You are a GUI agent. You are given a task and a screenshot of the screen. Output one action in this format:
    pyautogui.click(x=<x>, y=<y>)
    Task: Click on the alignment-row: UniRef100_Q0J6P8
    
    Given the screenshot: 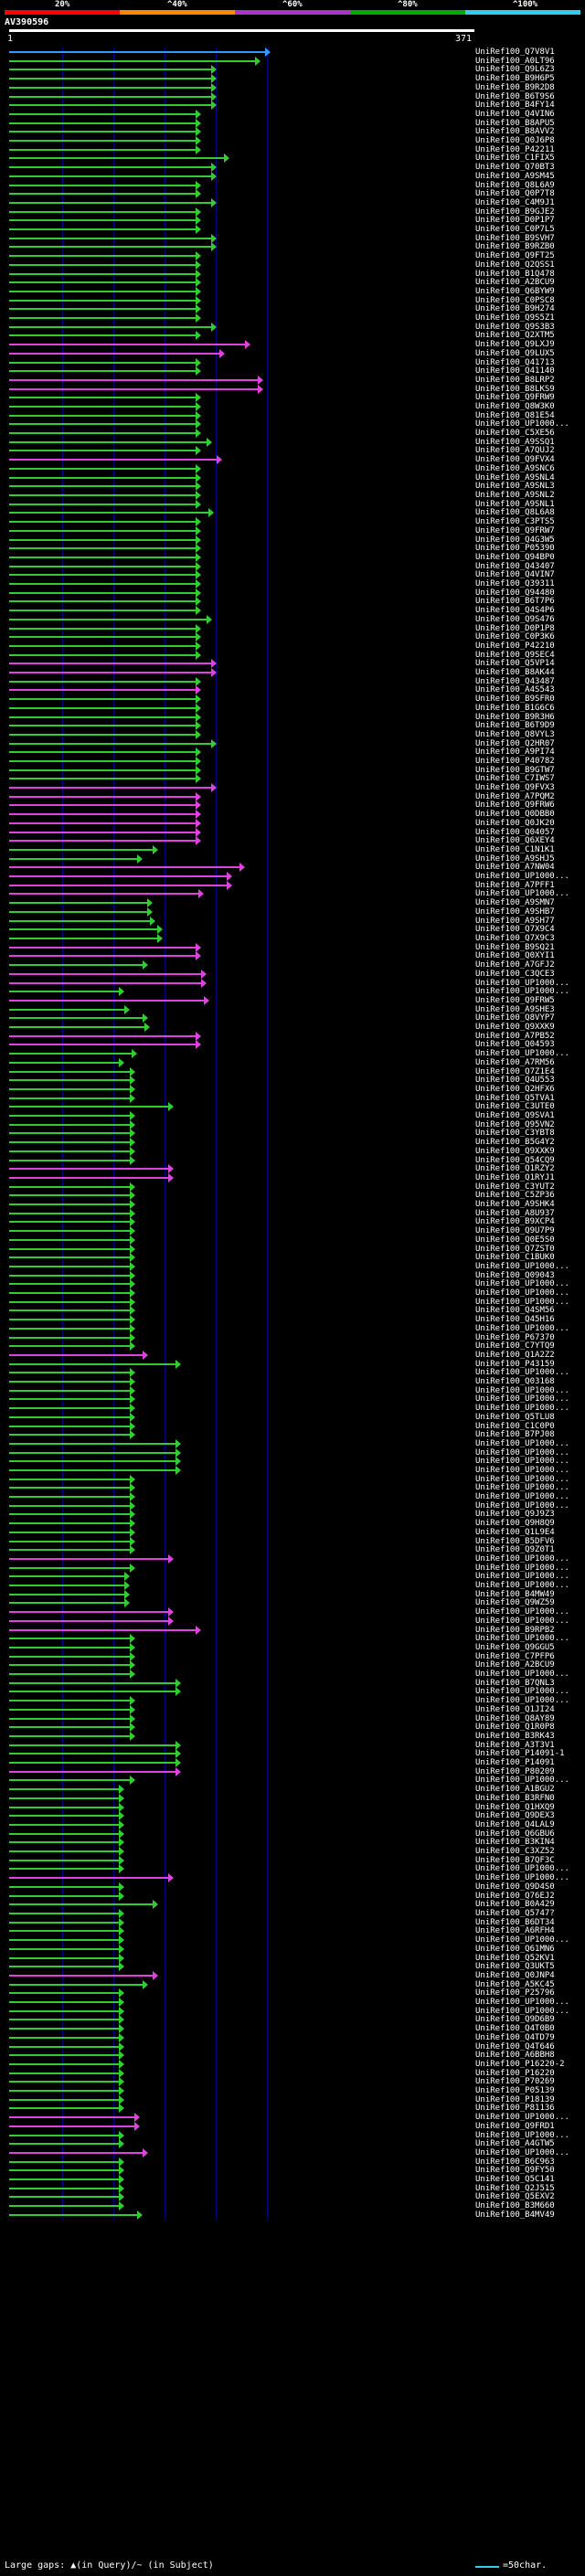 What is the action you would take?
    pyautogui.click(x=293, y=140)
    